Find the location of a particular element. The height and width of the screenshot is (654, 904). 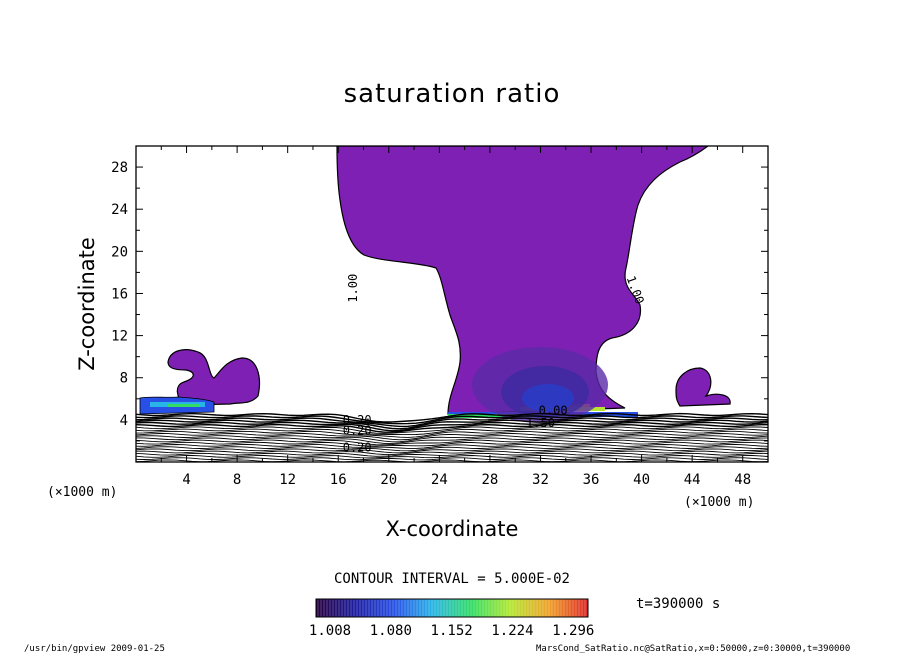

colorbar-frame is located at coordinates (452, 608).